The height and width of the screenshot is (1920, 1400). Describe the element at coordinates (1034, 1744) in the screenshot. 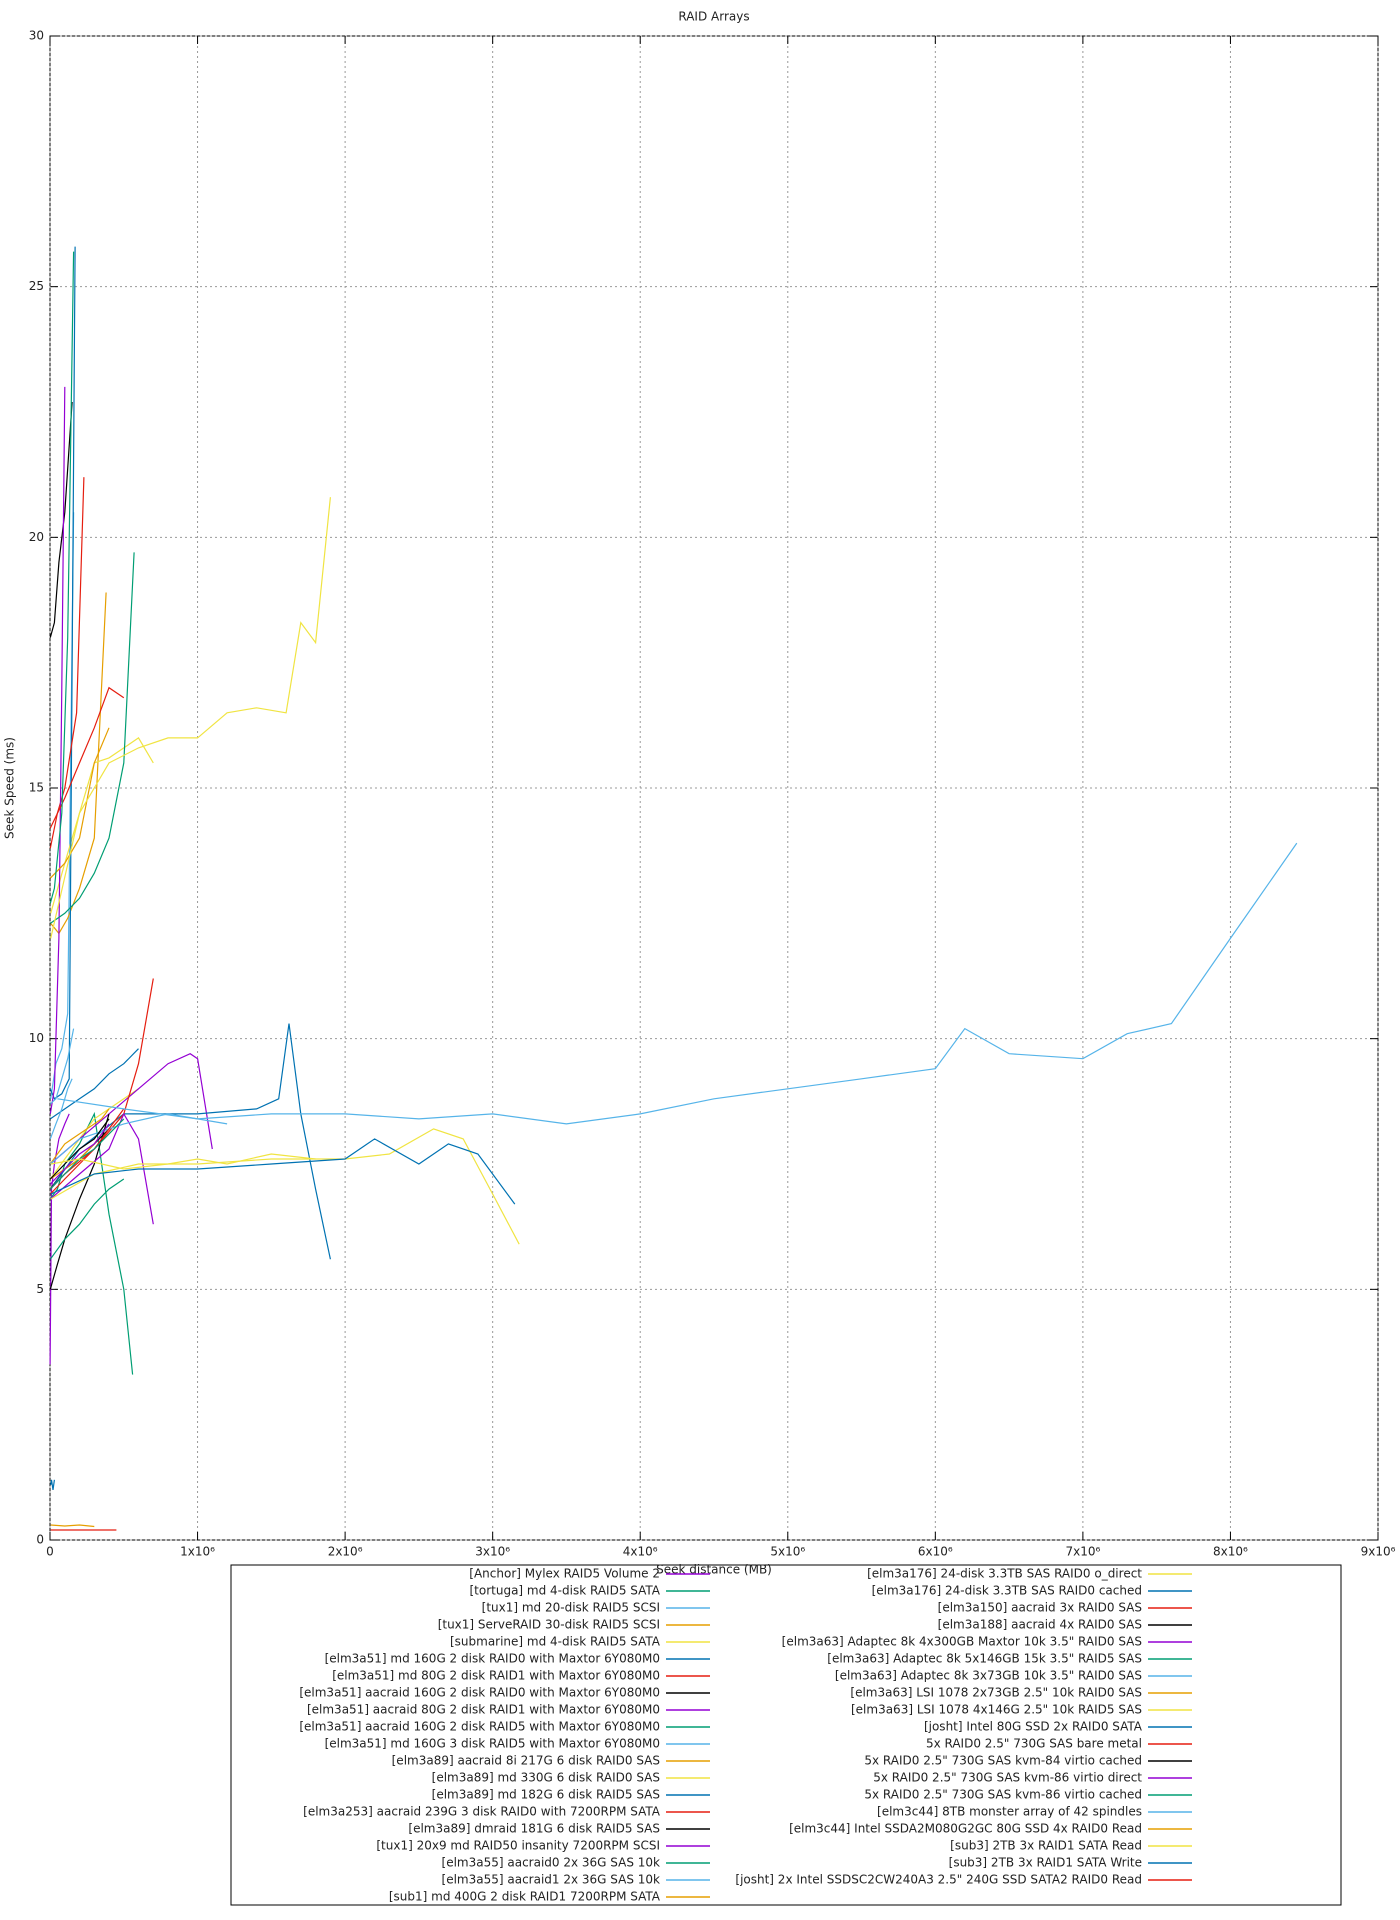

I see `legend-label: 5x RAID0 2.5" 730G SAS bare metal` at that location.